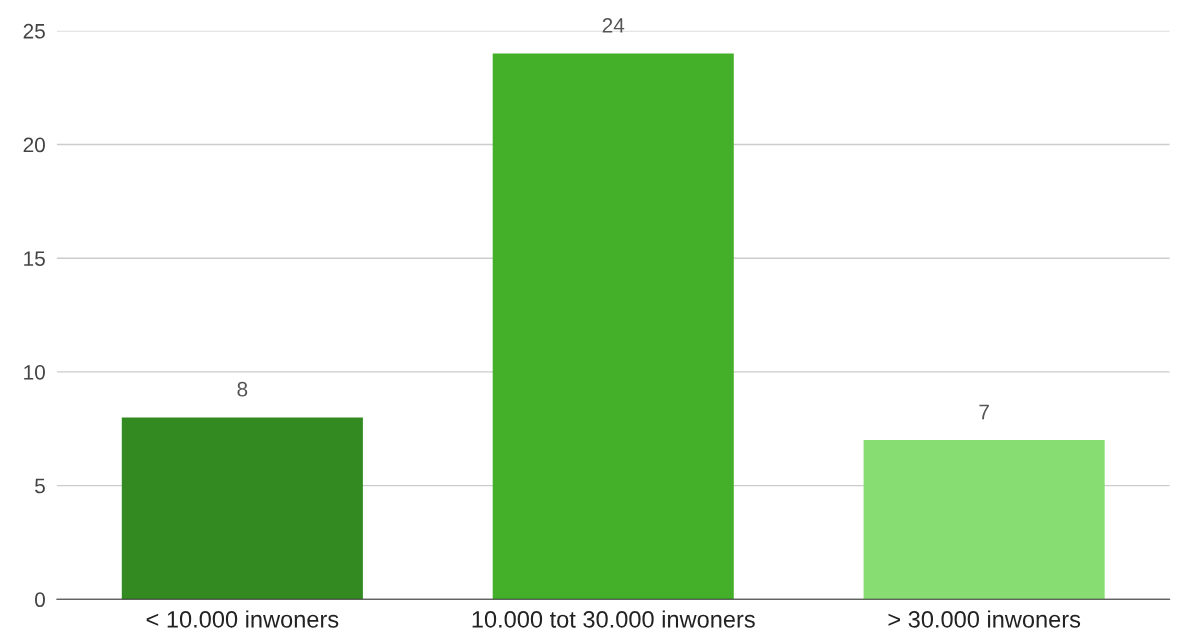 This screenshot has width=1185, height=643. I want to click on data-label: 8, so click(242, 389).